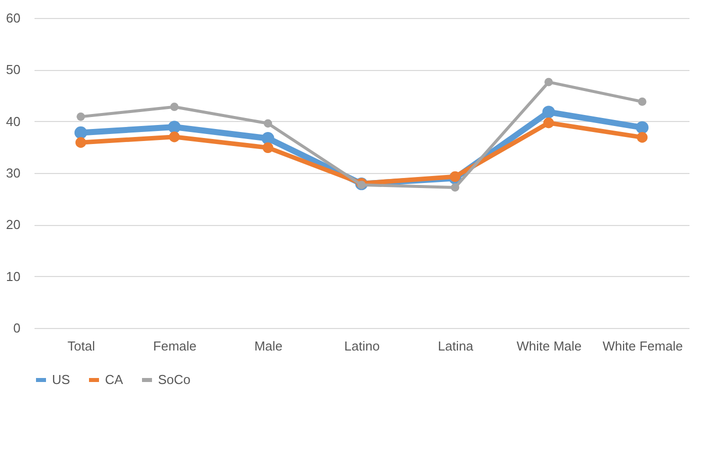 The width and height of the screenshot is (725, 449). What do you see at coordinates (456, 346) in the screenshot?
I see `x-tick-label: Latina` at bounding box center [456, 346].